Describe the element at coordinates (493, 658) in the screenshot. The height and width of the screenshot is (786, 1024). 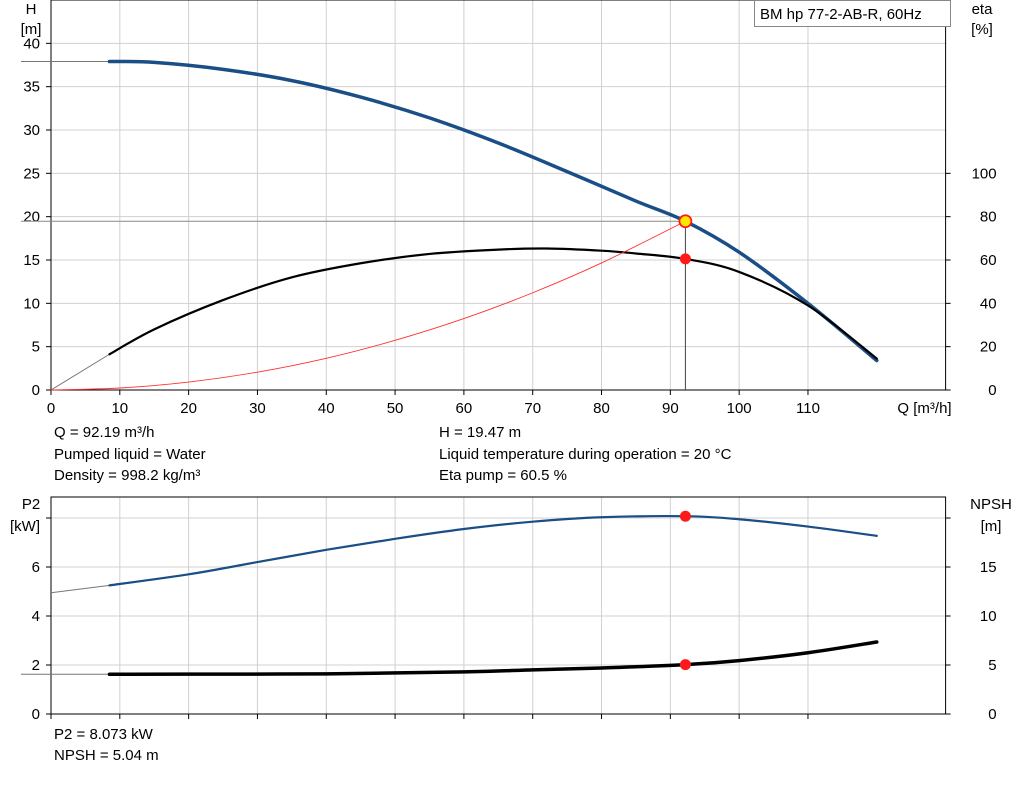
I see `npsh-curve` at that location.